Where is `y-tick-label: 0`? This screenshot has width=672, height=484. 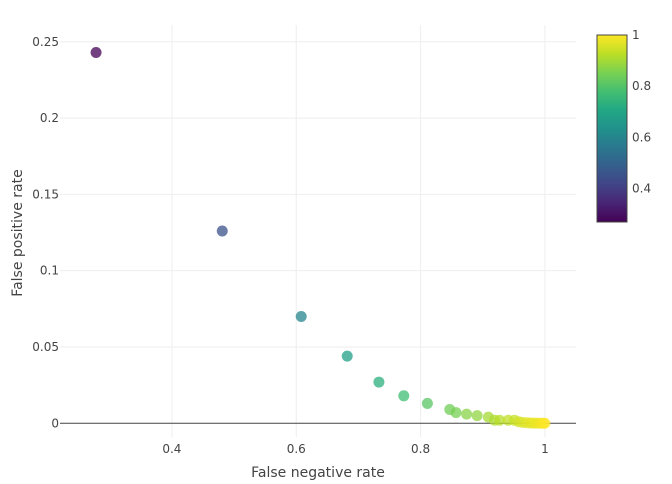
y-tick-label: 0 is located at coordinates (55, 423).